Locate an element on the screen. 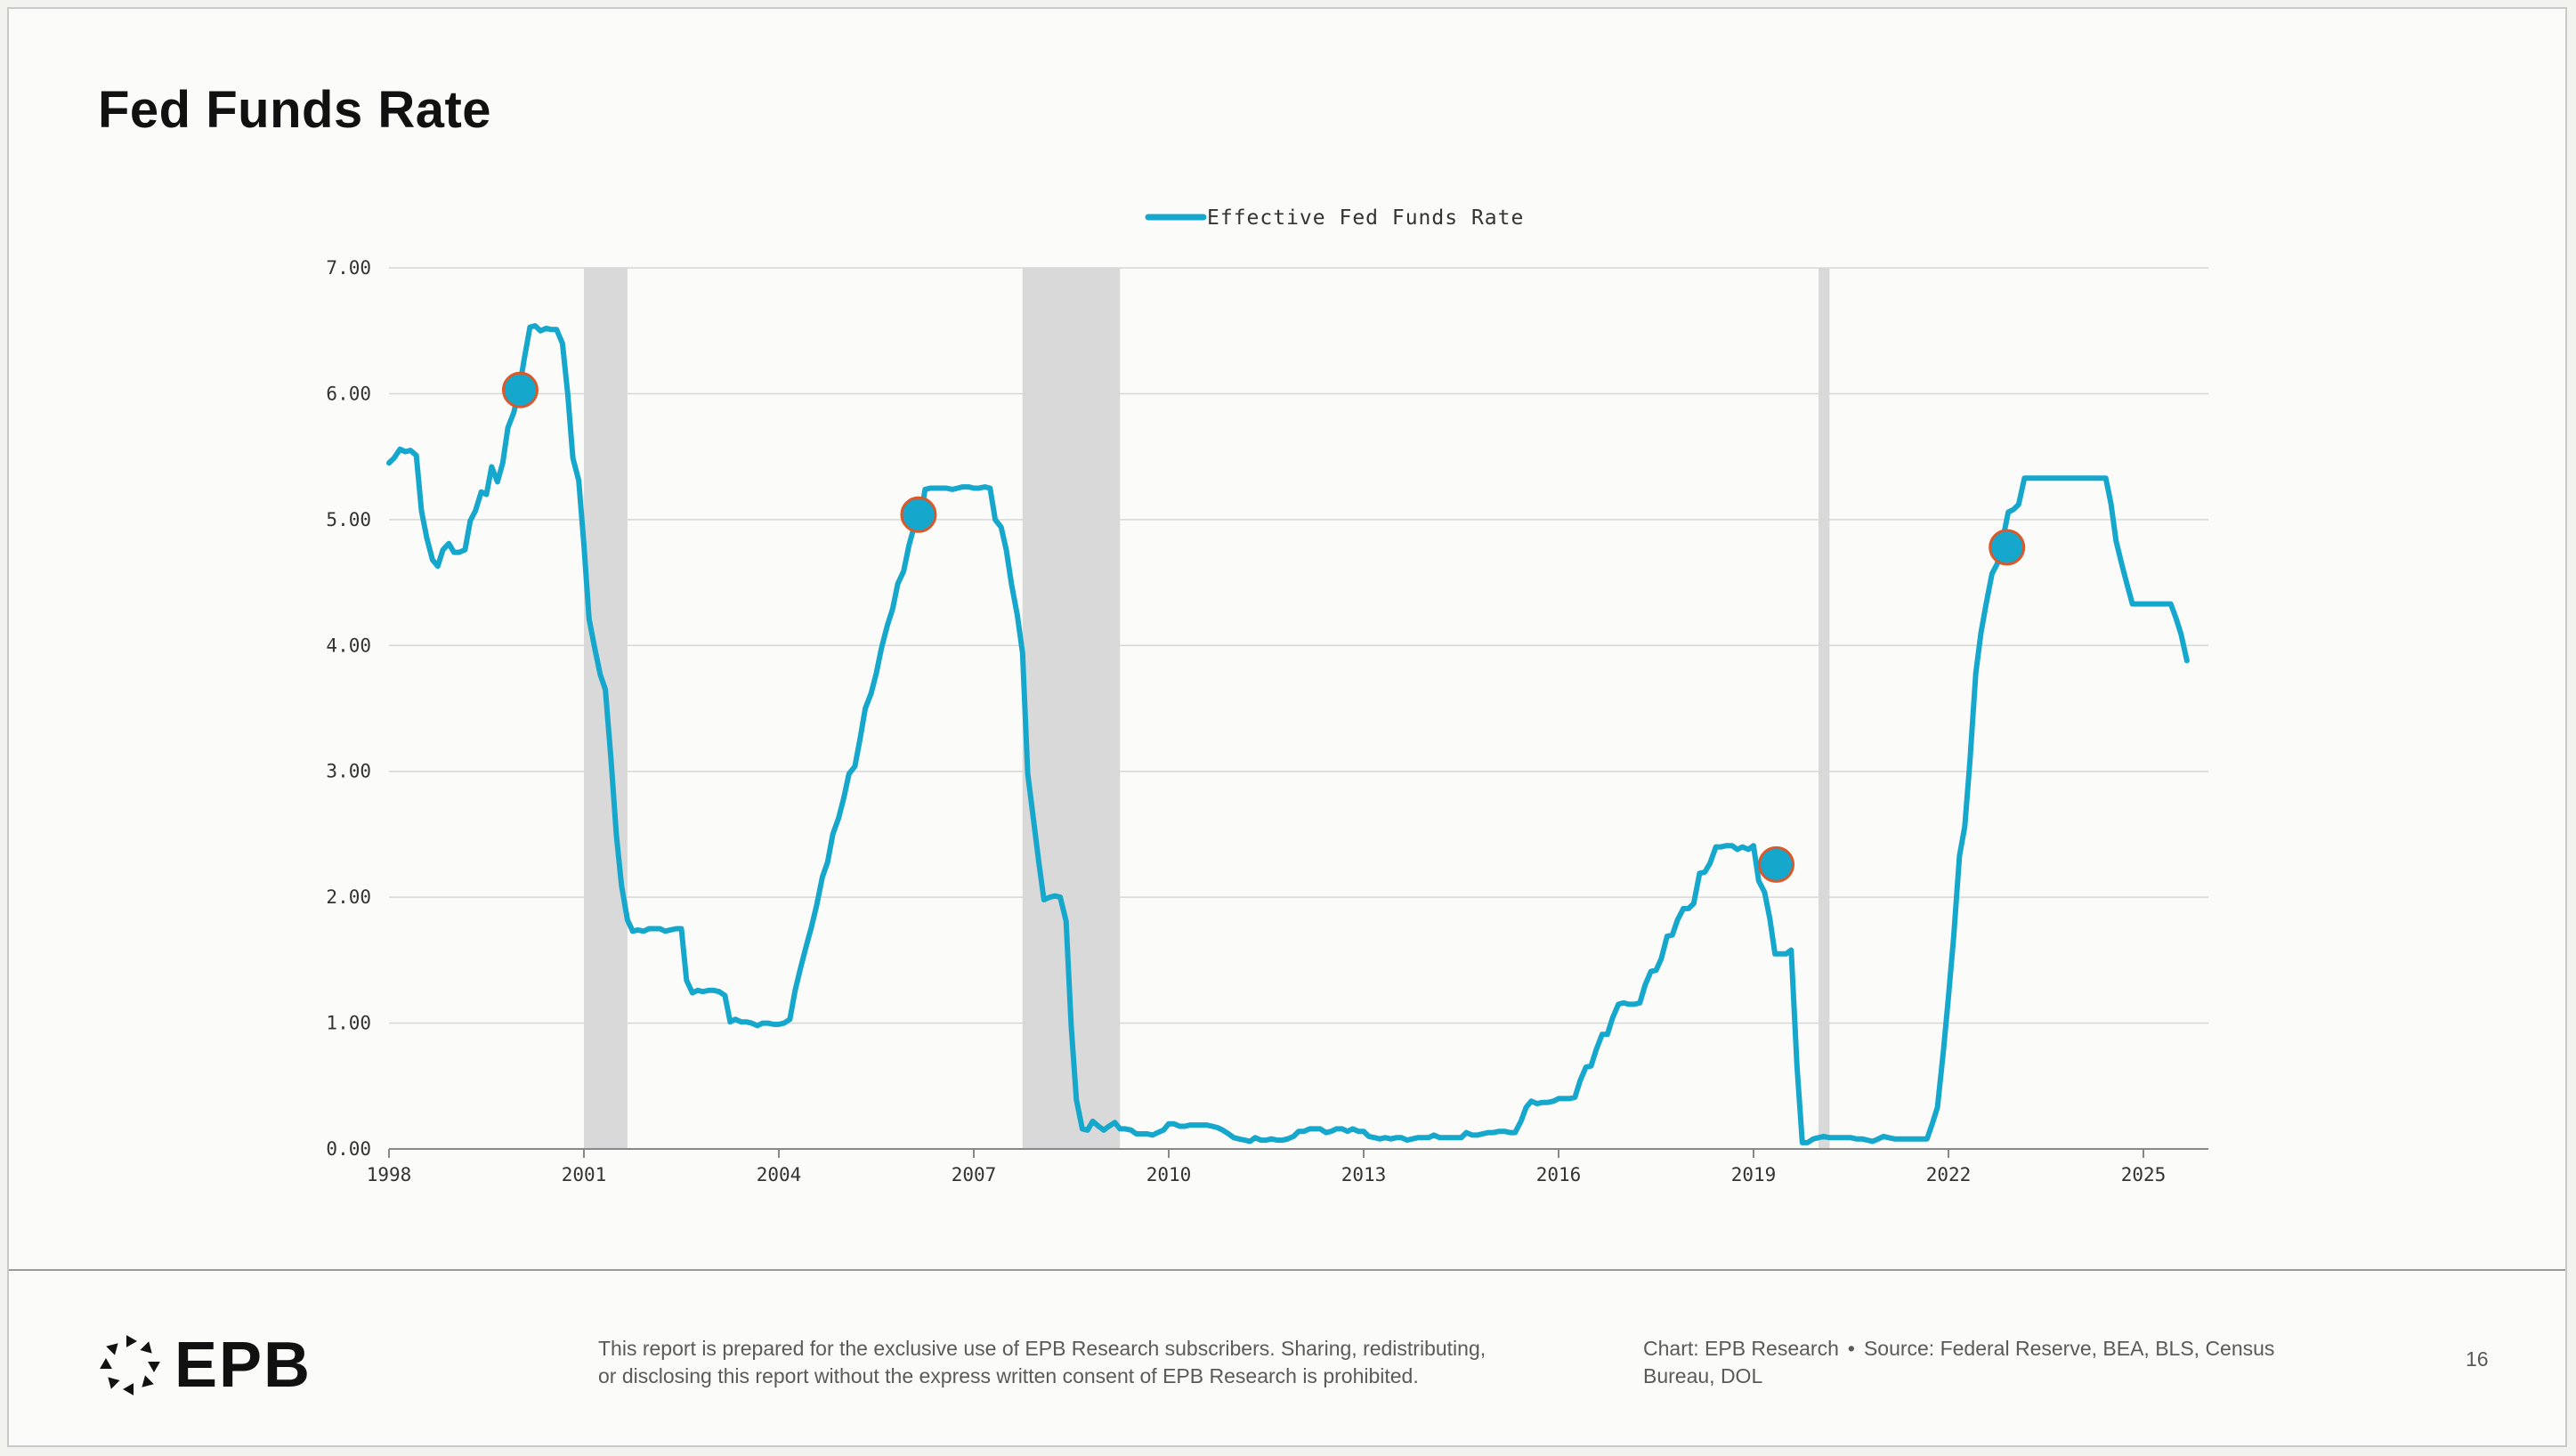 The height and width of the screenshot is (1456, 2576). x-tick-label: 2022 is located at coordinates (1949, 1174).